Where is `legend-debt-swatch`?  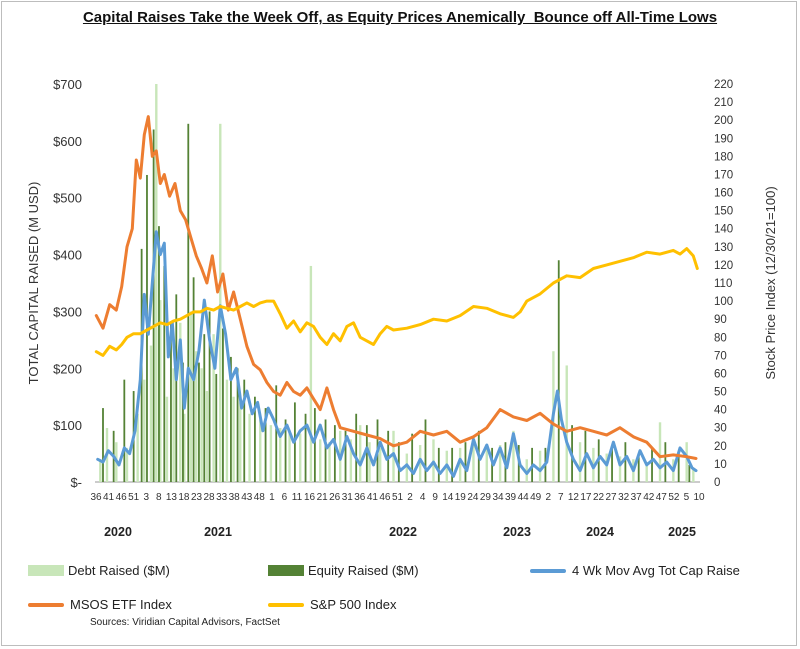 legend-debt-swatch is located at coordinates (46, 570).